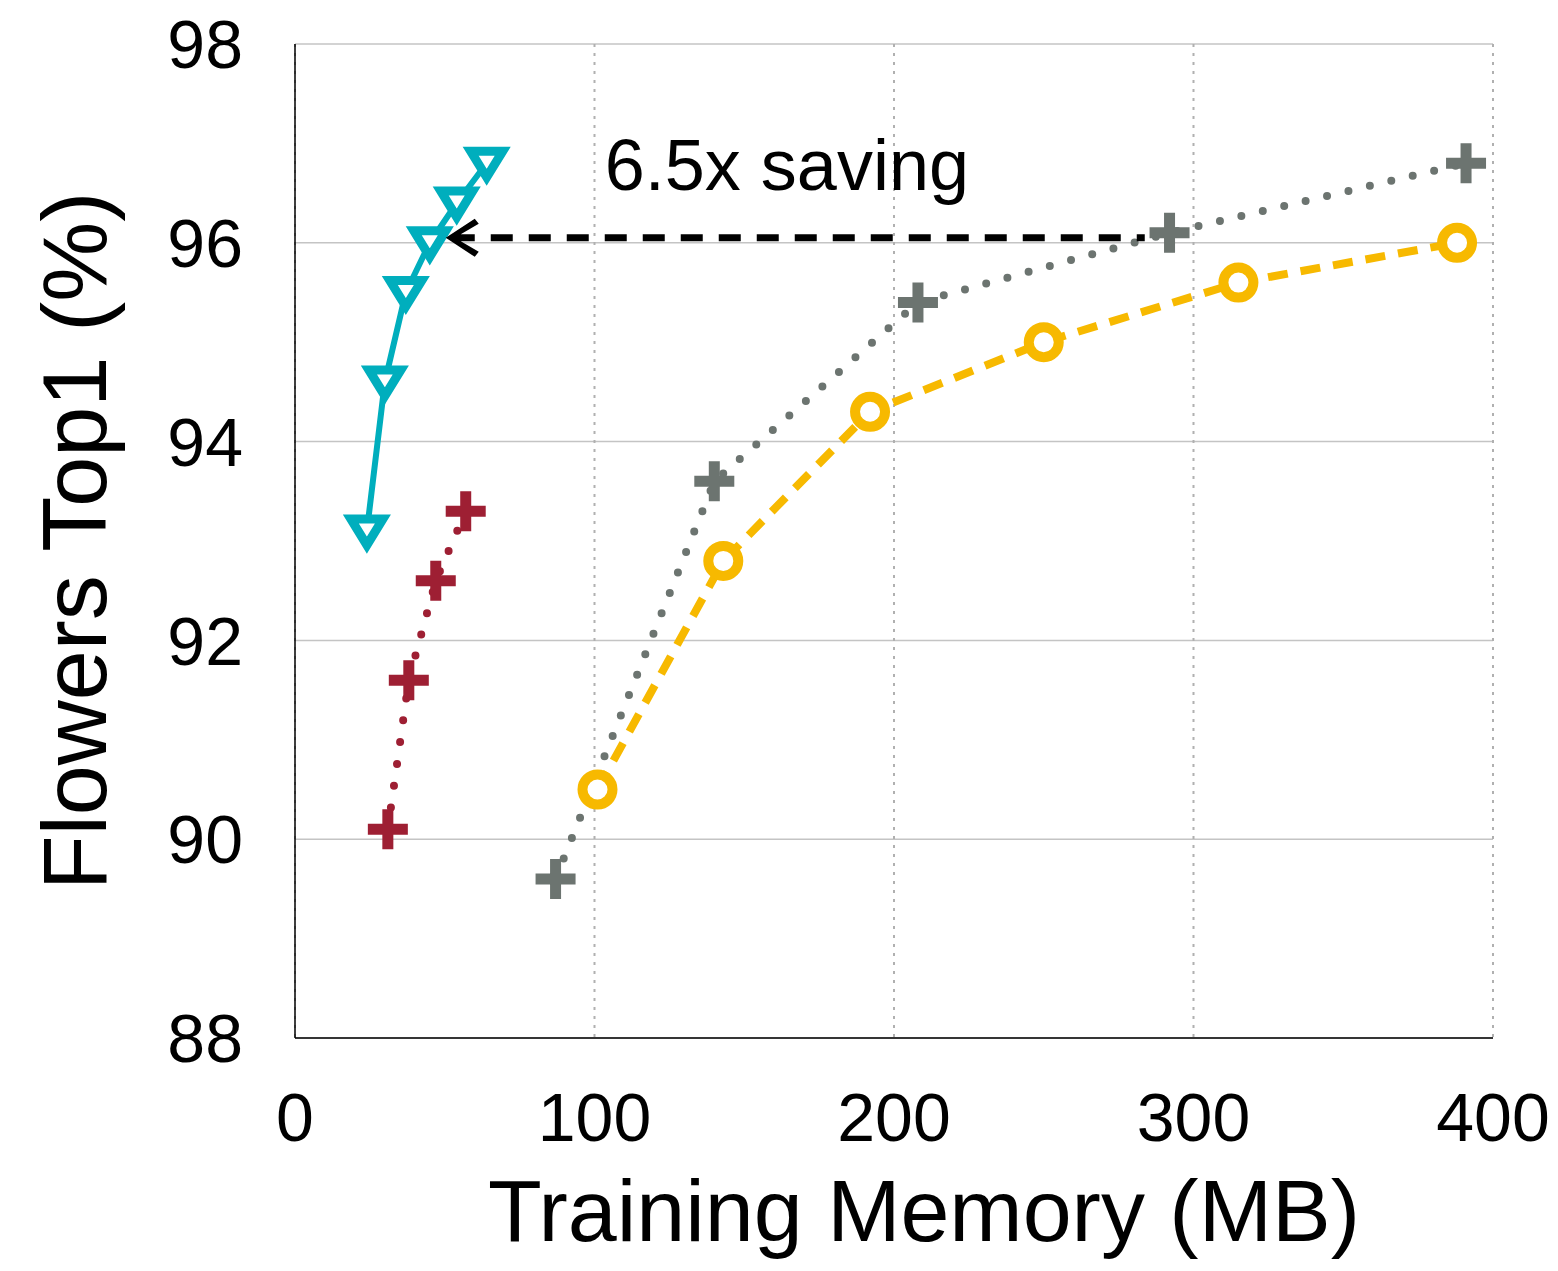  Describe the element at coordinates (295, 1117) in the screenshot. I see `x-tick-label: 0` at that location.